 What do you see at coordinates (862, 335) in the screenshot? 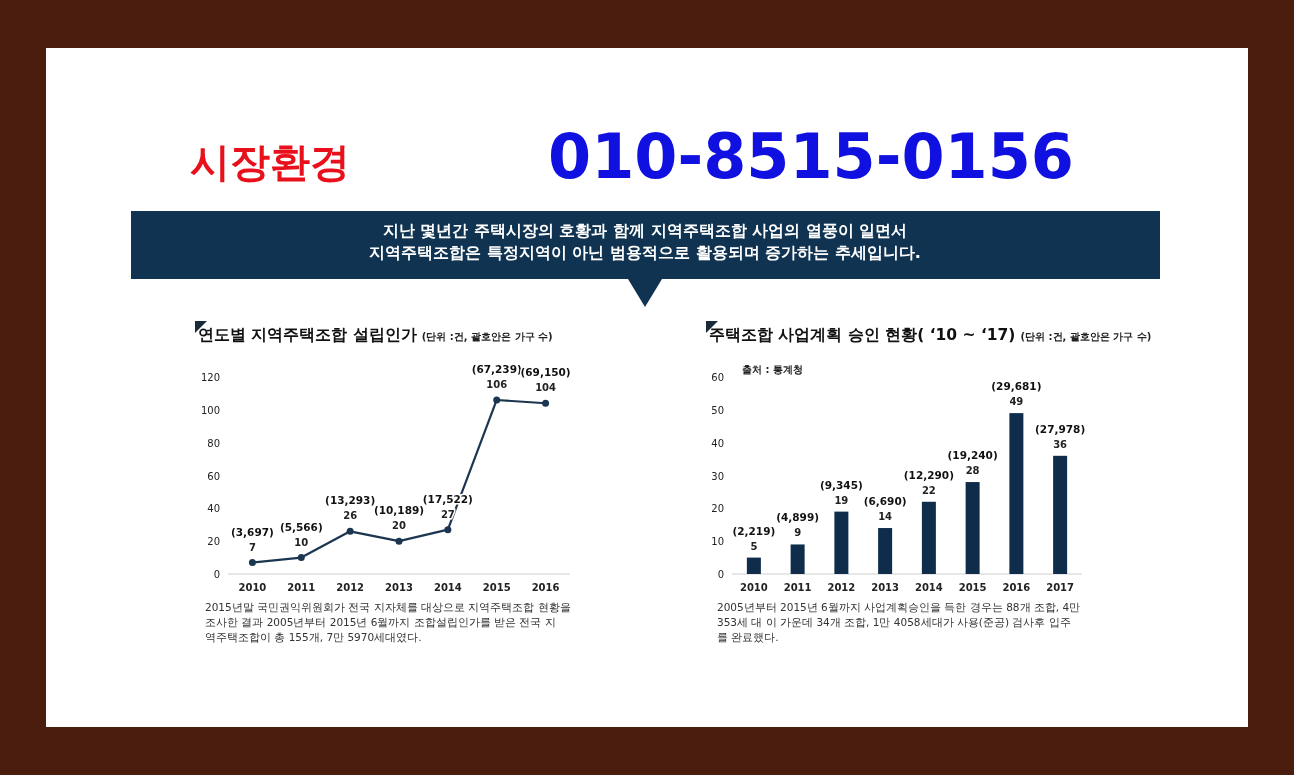
I see `chart-title: 주택조합 사업계획 승인 현황( ‘10 ~ ‘17)` at bounding box center [862, 335].